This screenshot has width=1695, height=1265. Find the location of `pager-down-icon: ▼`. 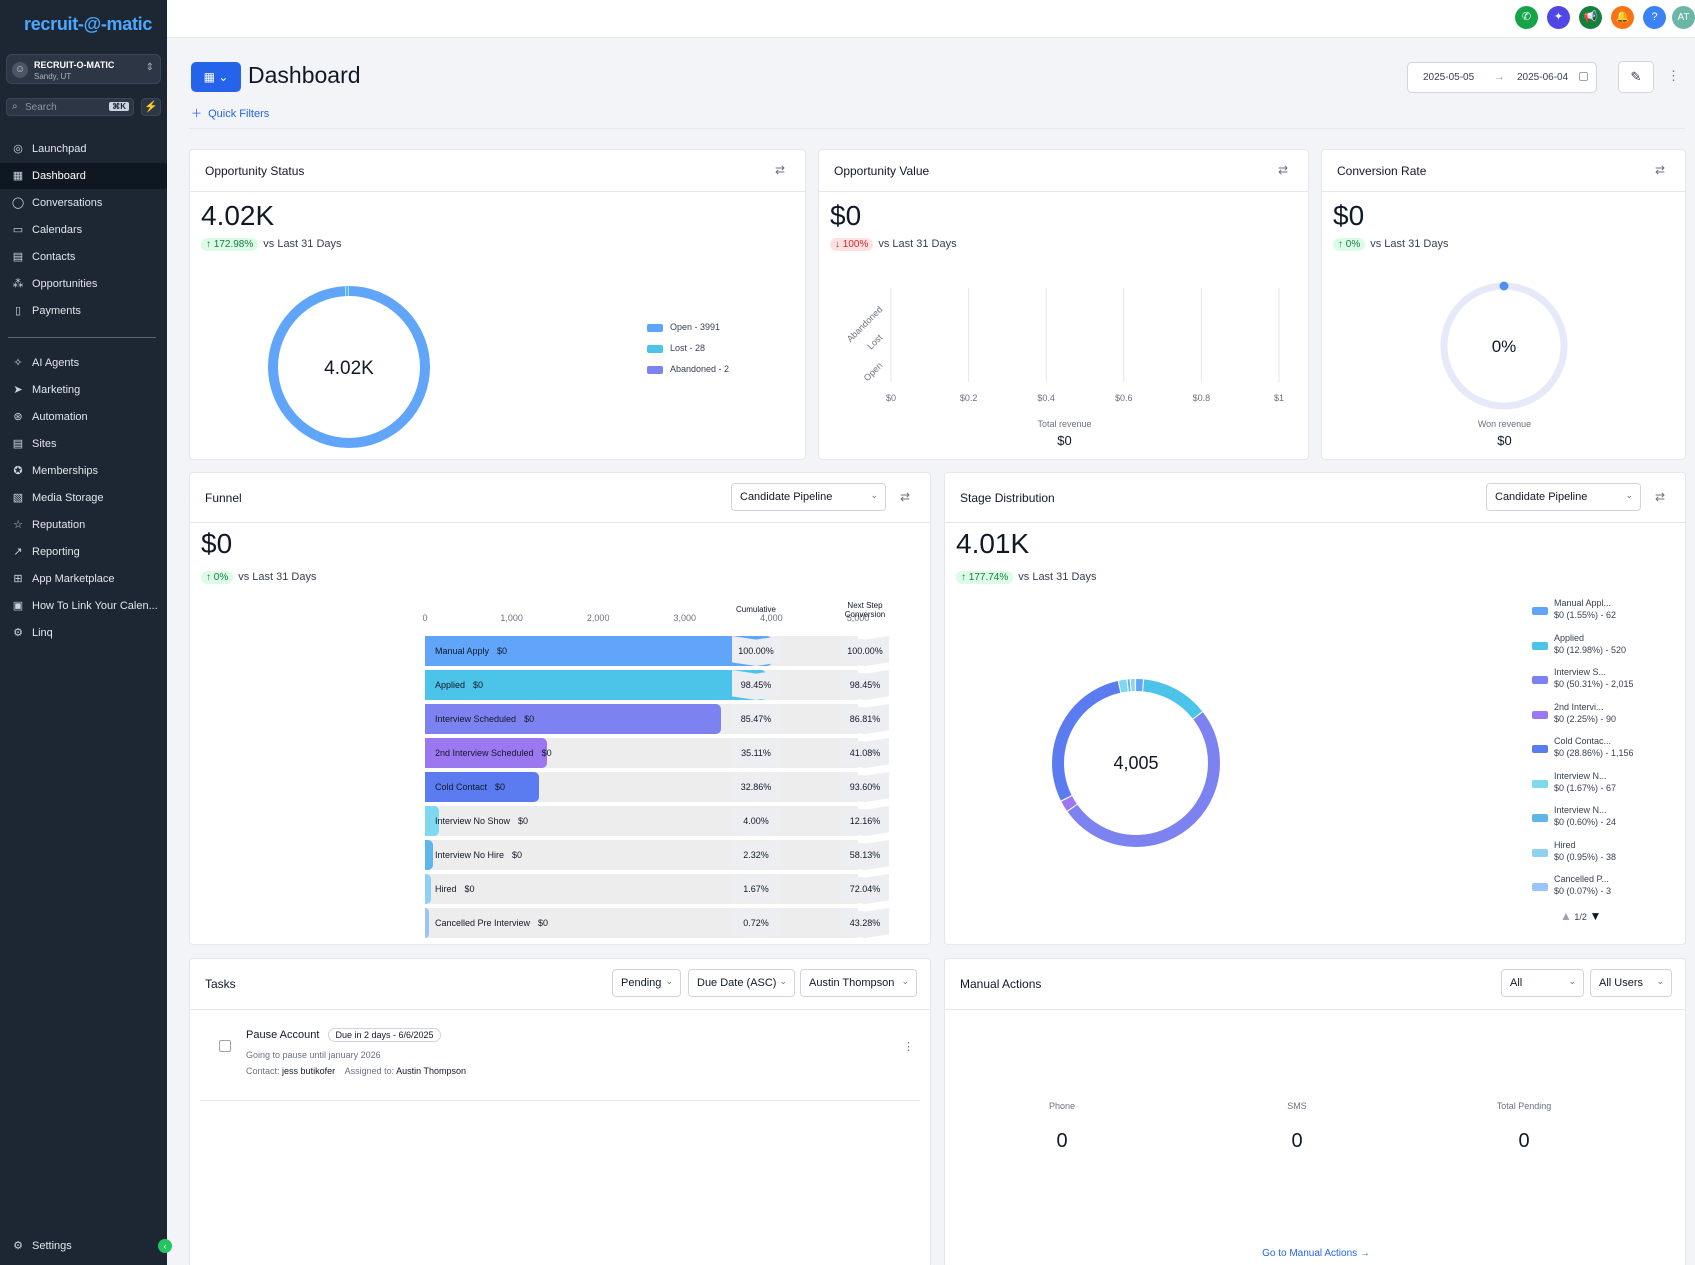

pager-down-icon: ▼ is located at coordinates (1595, 916).